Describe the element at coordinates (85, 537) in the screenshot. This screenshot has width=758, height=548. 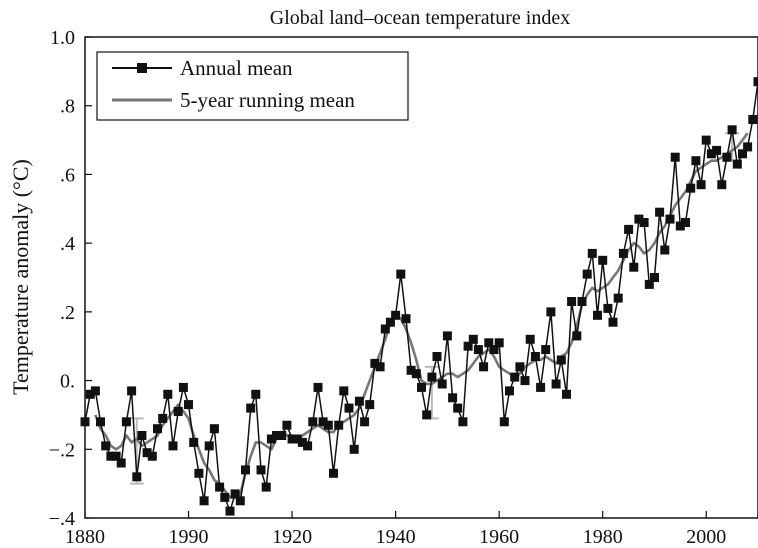
I see `x-tick-label: 1880` at that location.